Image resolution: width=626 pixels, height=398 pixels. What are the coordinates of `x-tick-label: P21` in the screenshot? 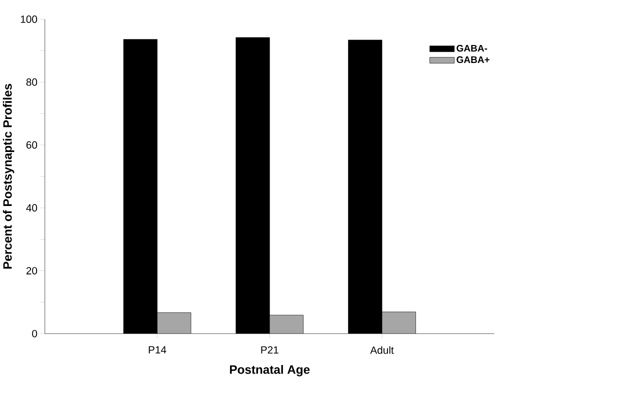 It's located at (269, 350).